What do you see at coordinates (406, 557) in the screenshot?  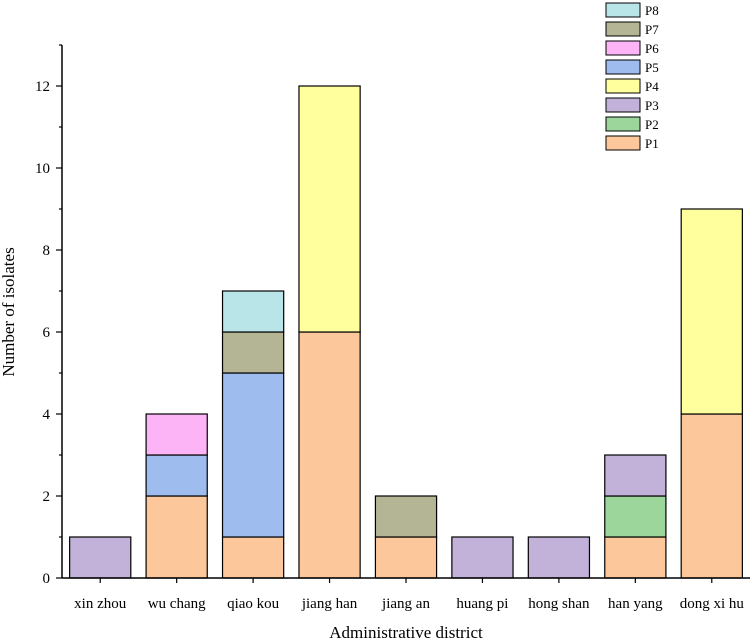 I see `bar-segment-p1-jiang-an` at bounding box center [406, 557].